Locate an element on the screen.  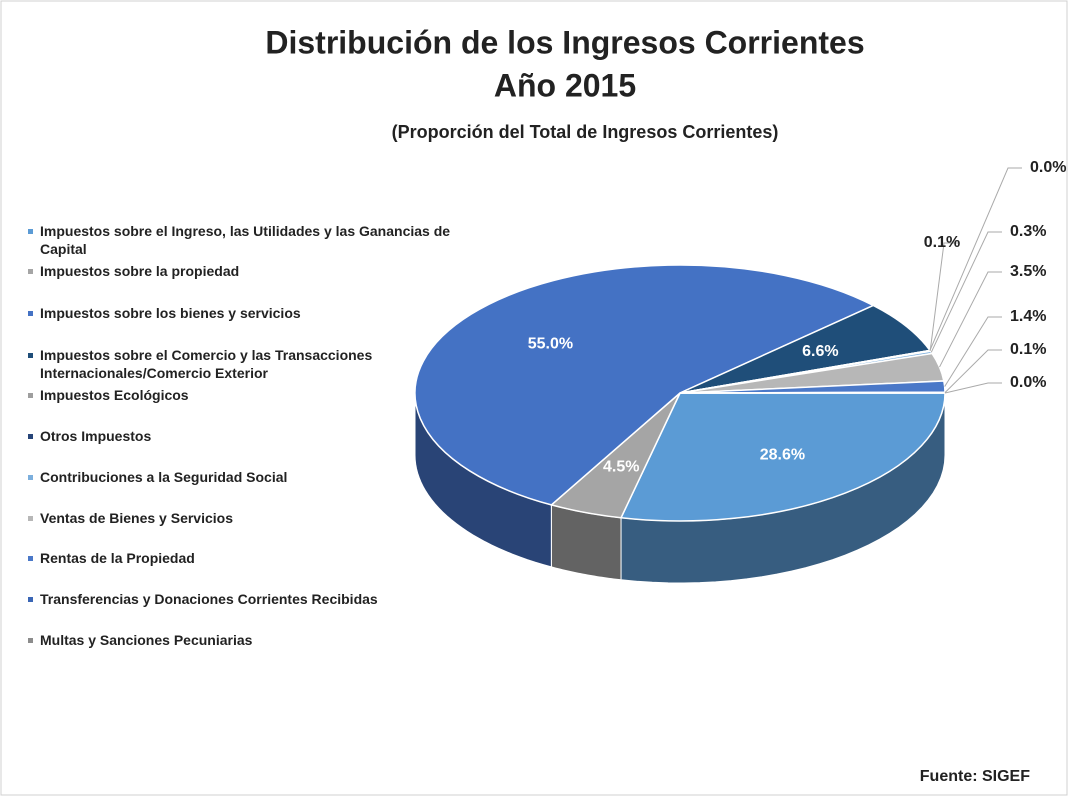
data-label: 0.3% is located at coordinates (1028, 231).